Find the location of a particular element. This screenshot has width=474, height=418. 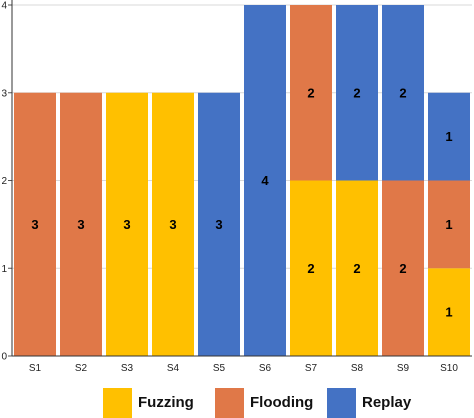

legend-label-fuzzing: Fuzzing is located at coordinates (166, 402).